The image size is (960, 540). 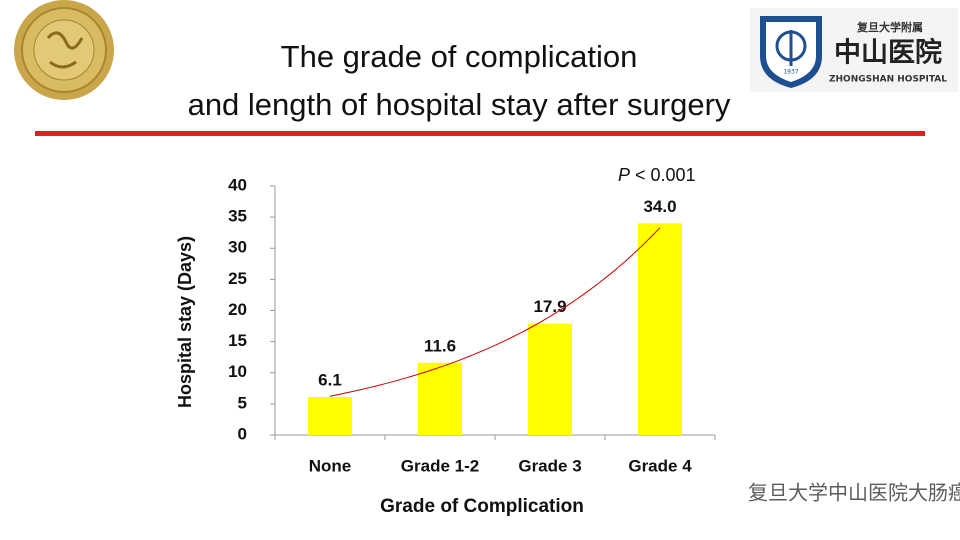 I want to click on y-tick-label: 35, so click(x=237, y=216).